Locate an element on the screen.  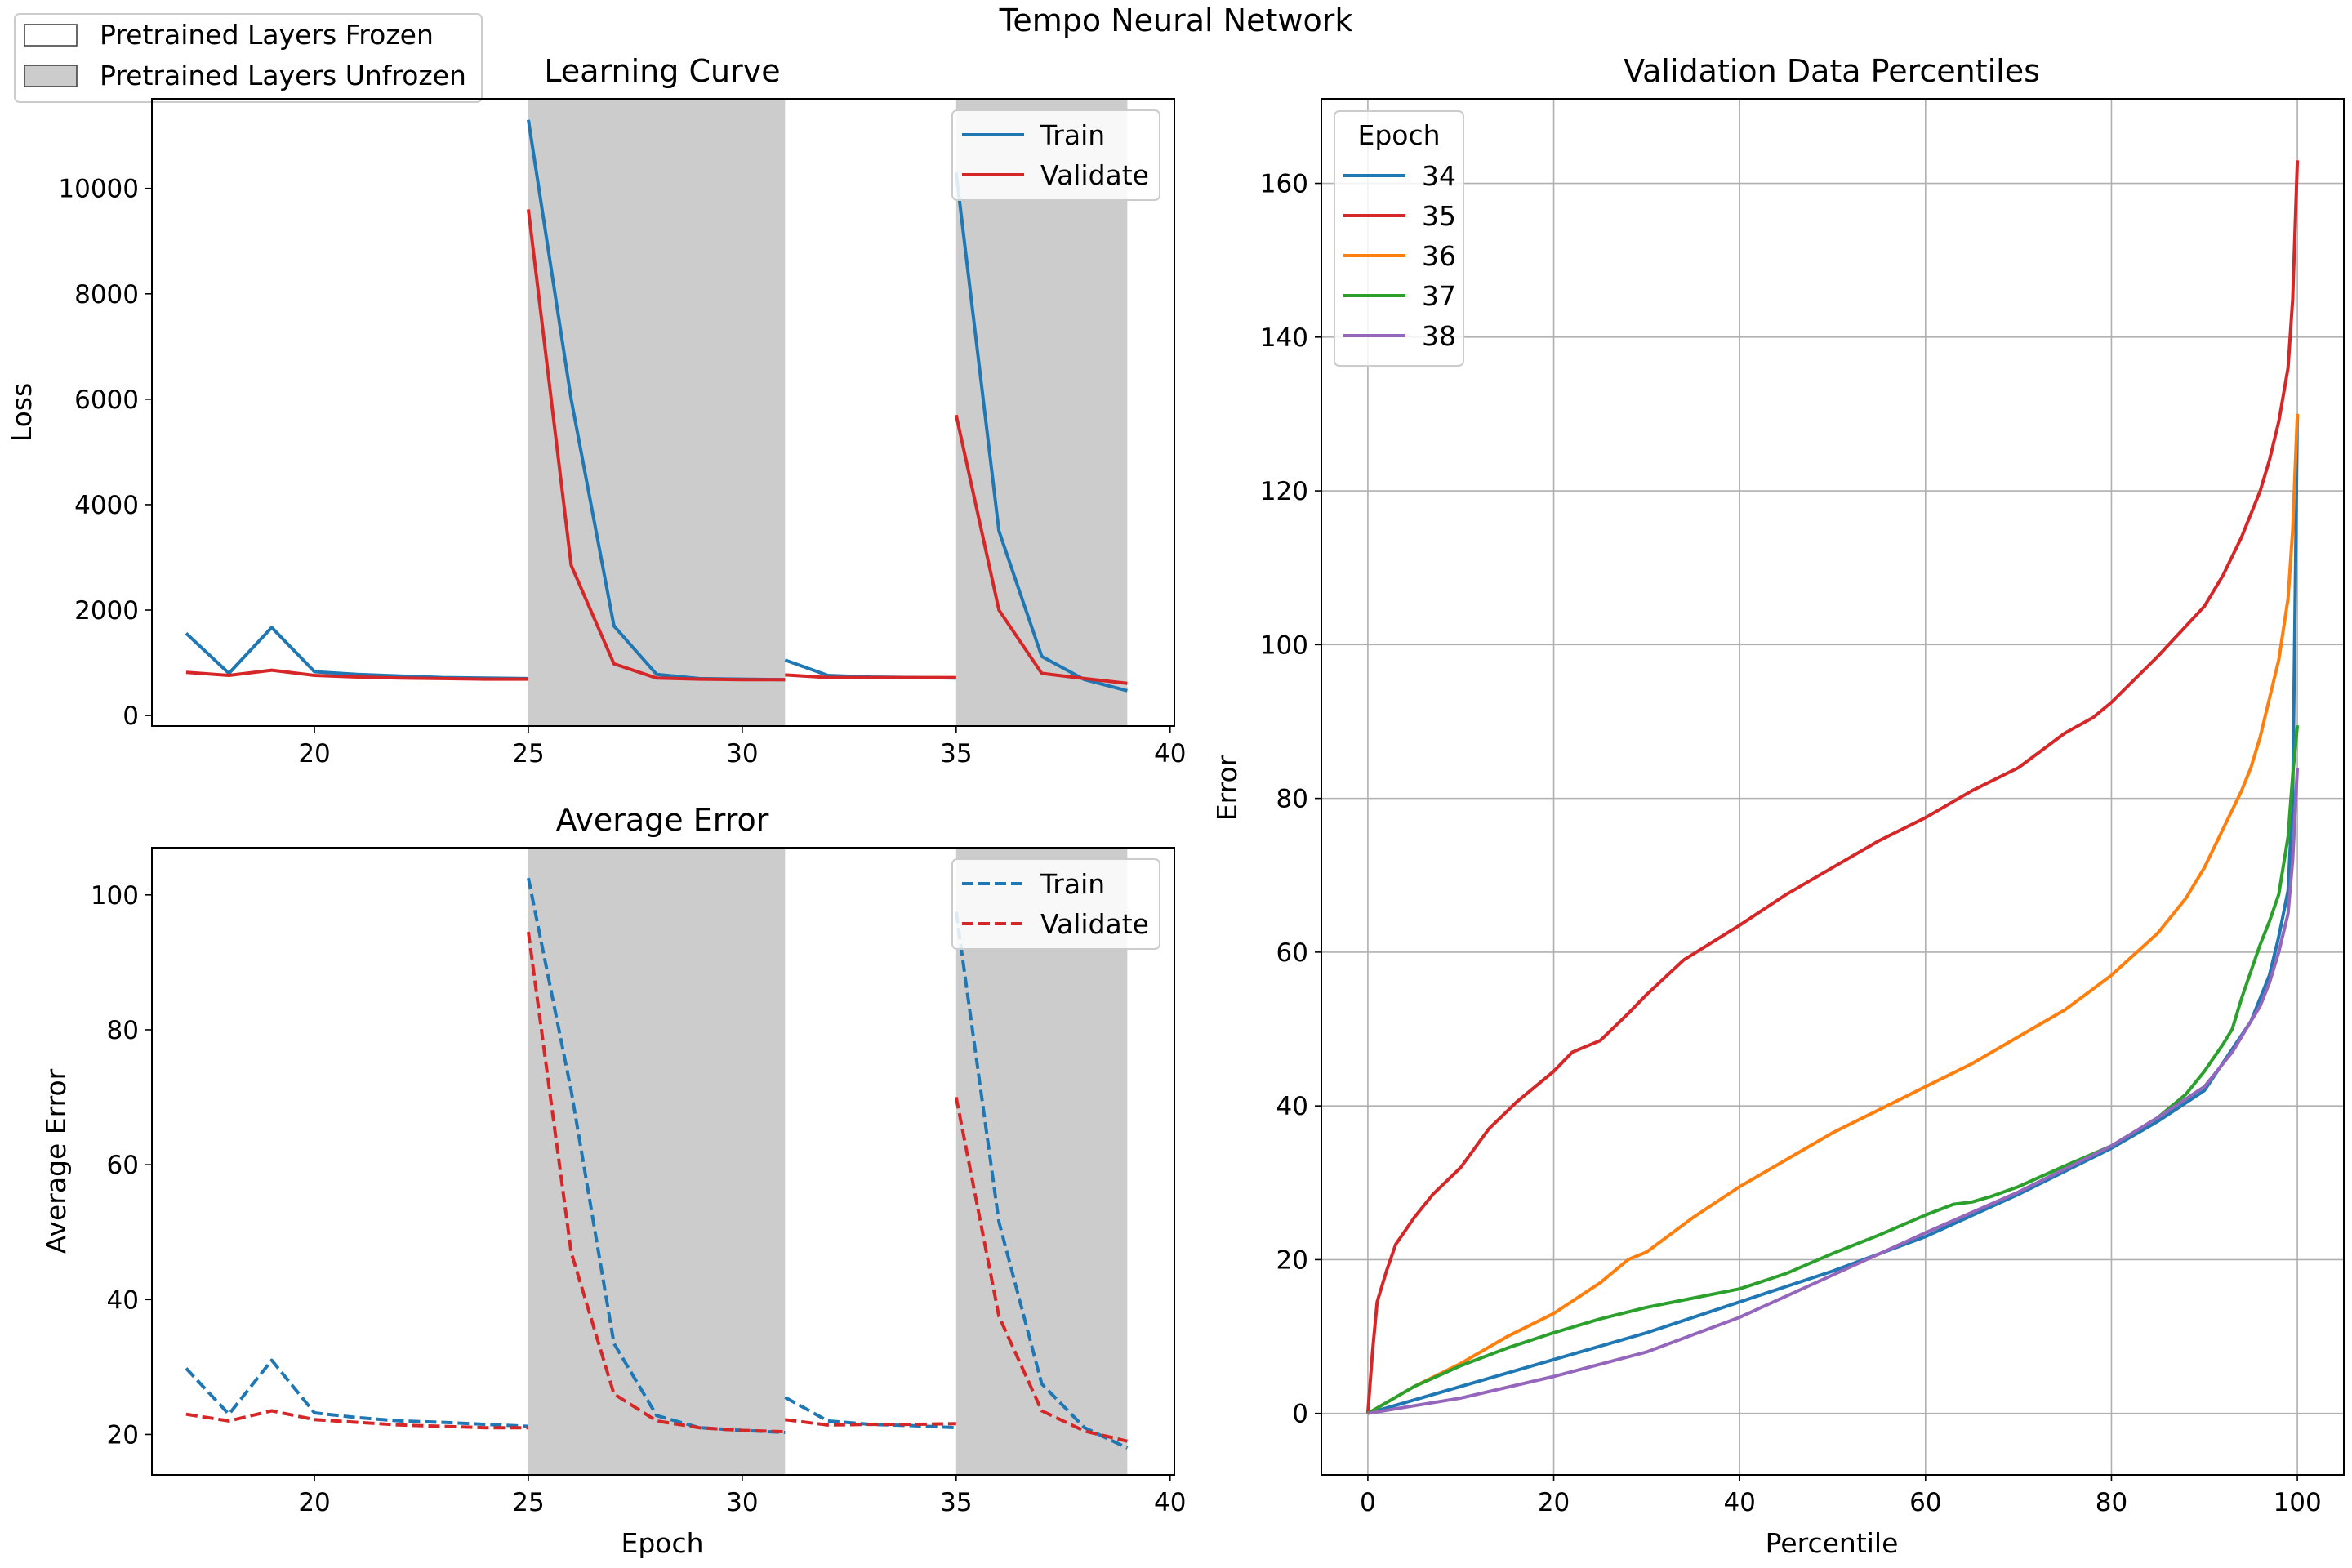
legend-label-frozen: Pretrained Layers Frozen is located at coordinates (267, 35).